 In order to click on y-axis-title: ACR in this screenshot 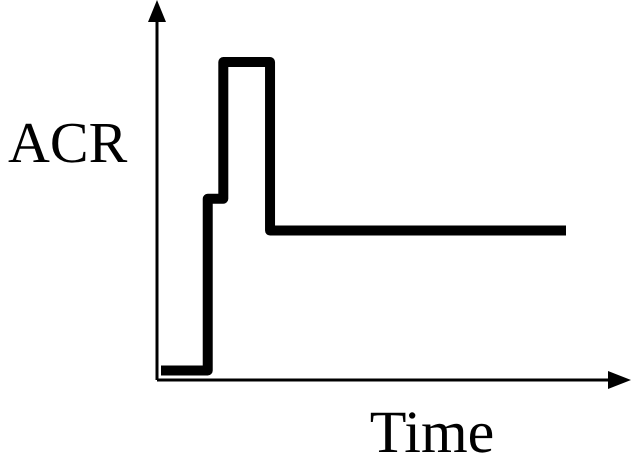, I will do `click(68, 142)`.